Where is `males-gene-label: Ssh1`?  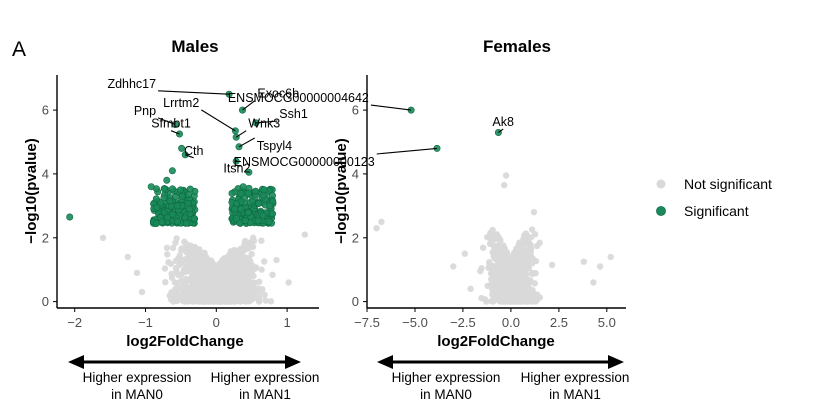 males-gene-label: Ssh1 is located at coordinates (293, 114).